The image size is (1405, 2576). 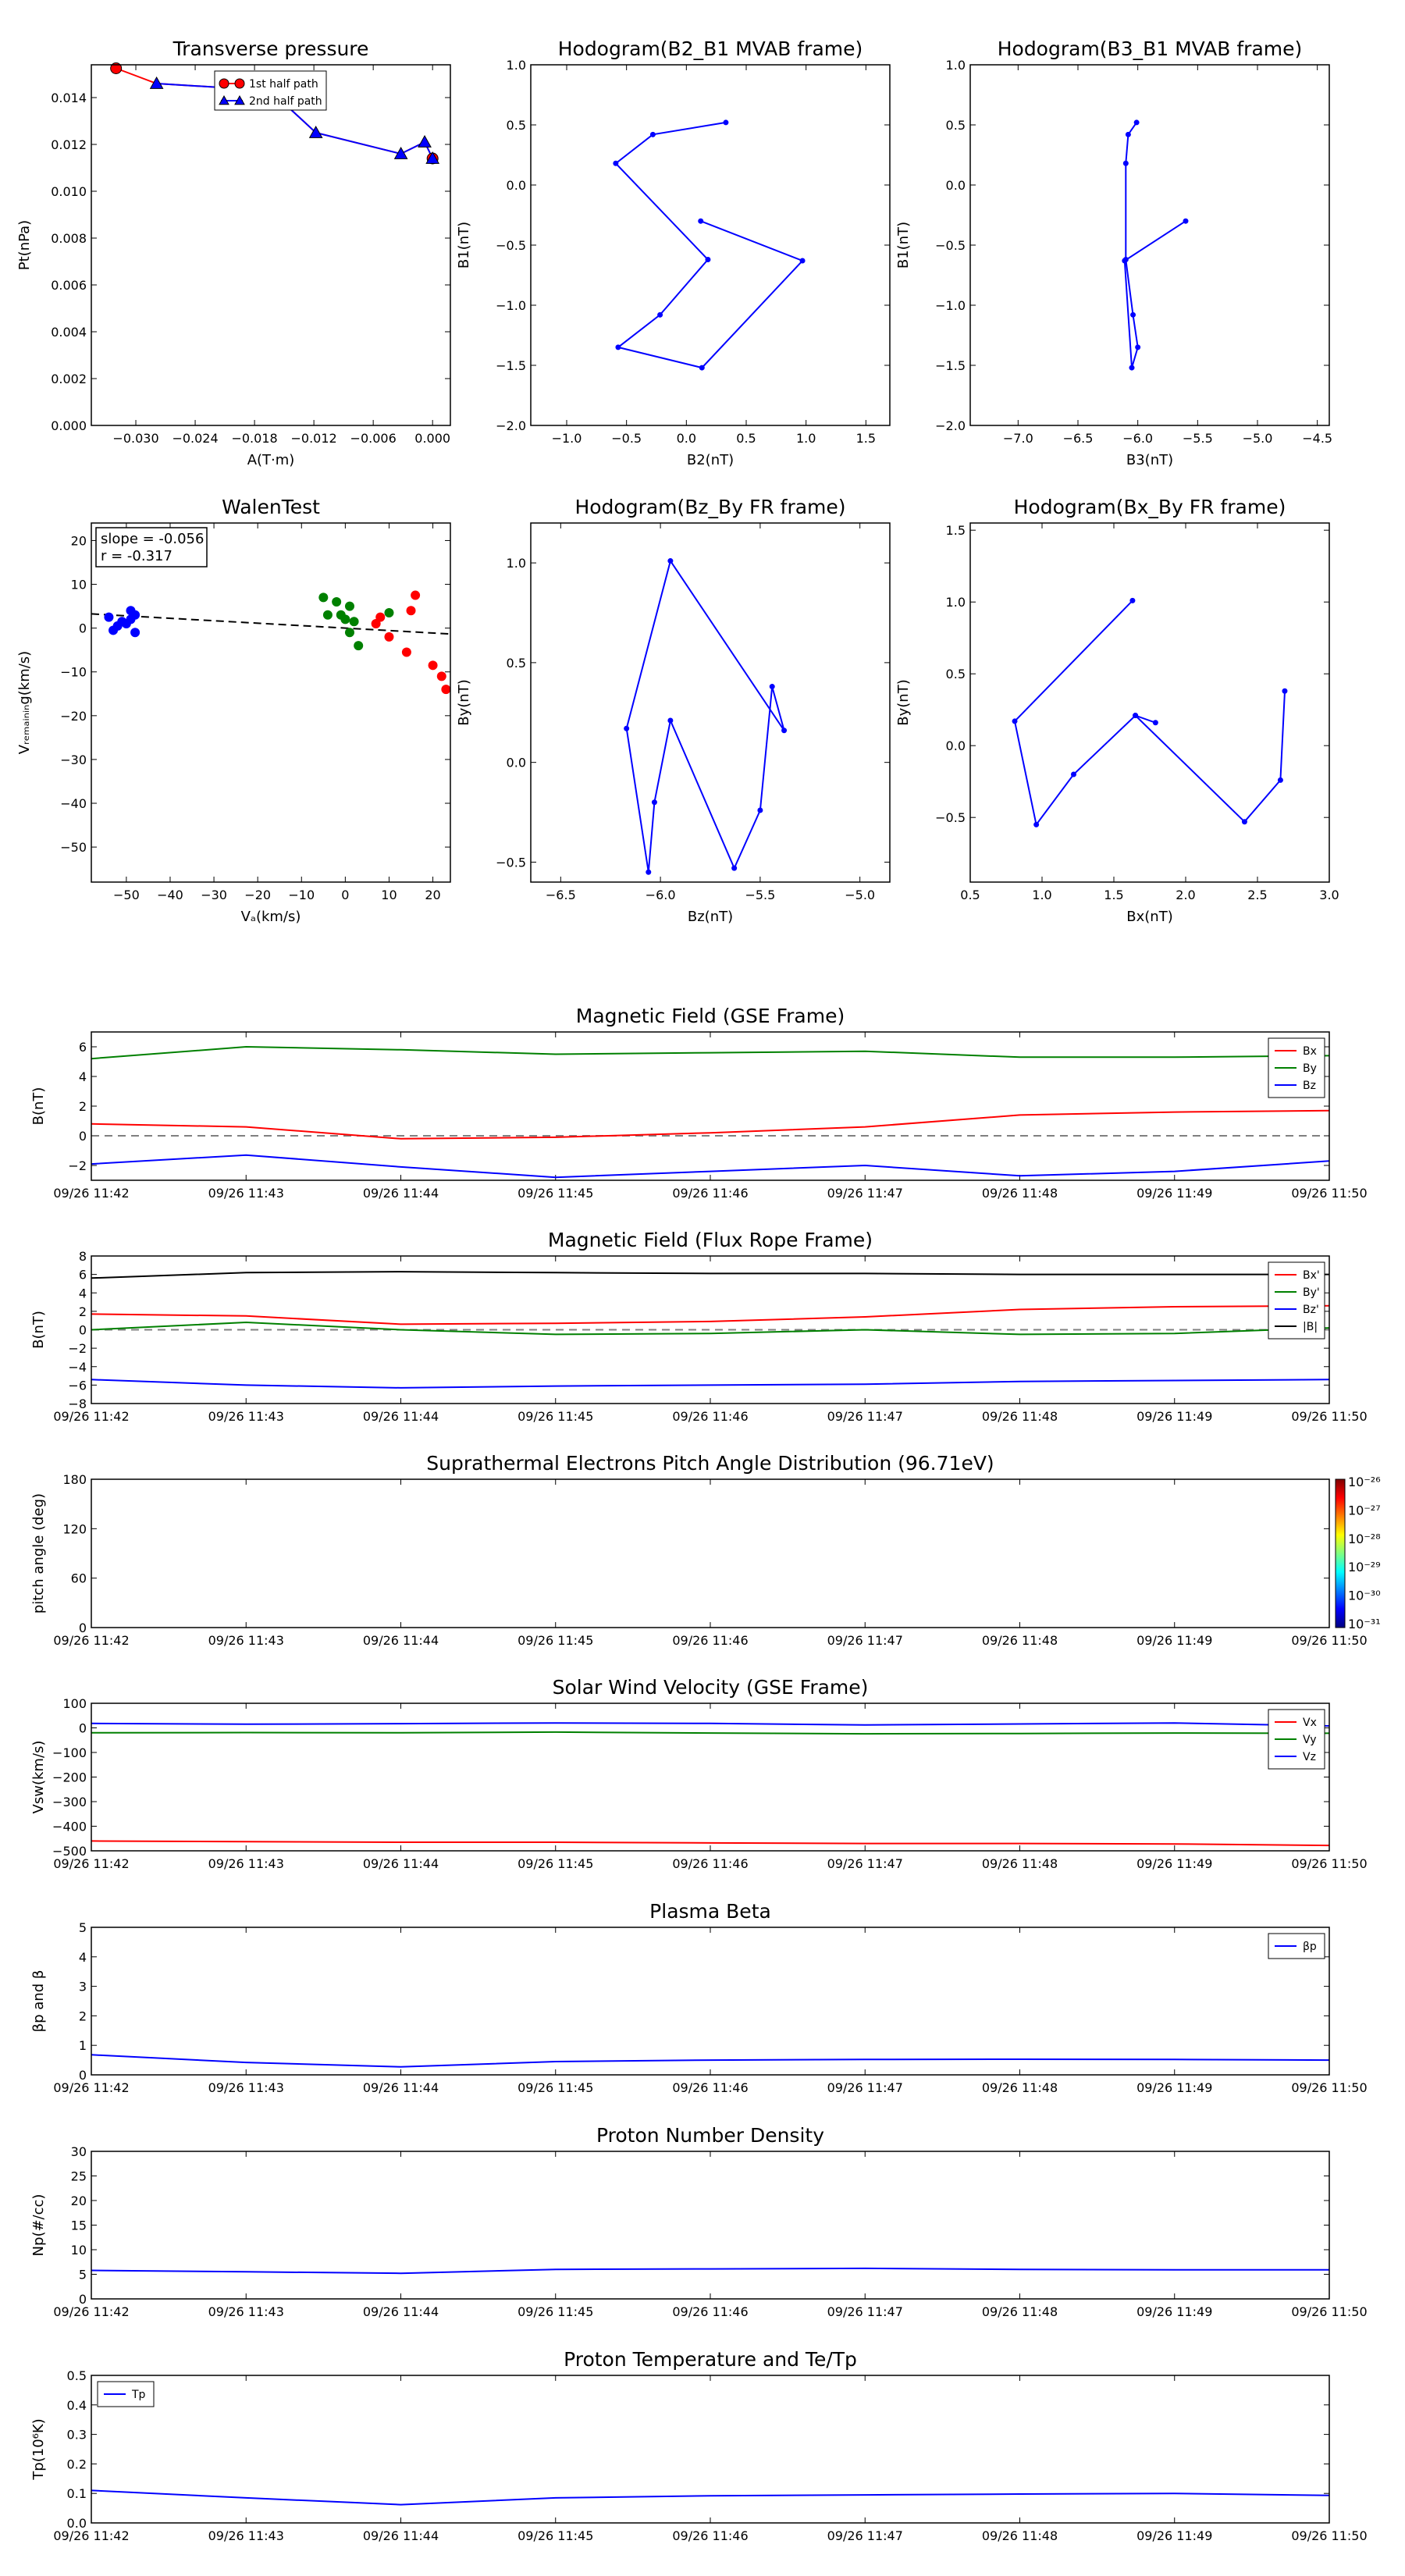 I want to click on legend-label: Bz, so click(x=1309, y=1086).